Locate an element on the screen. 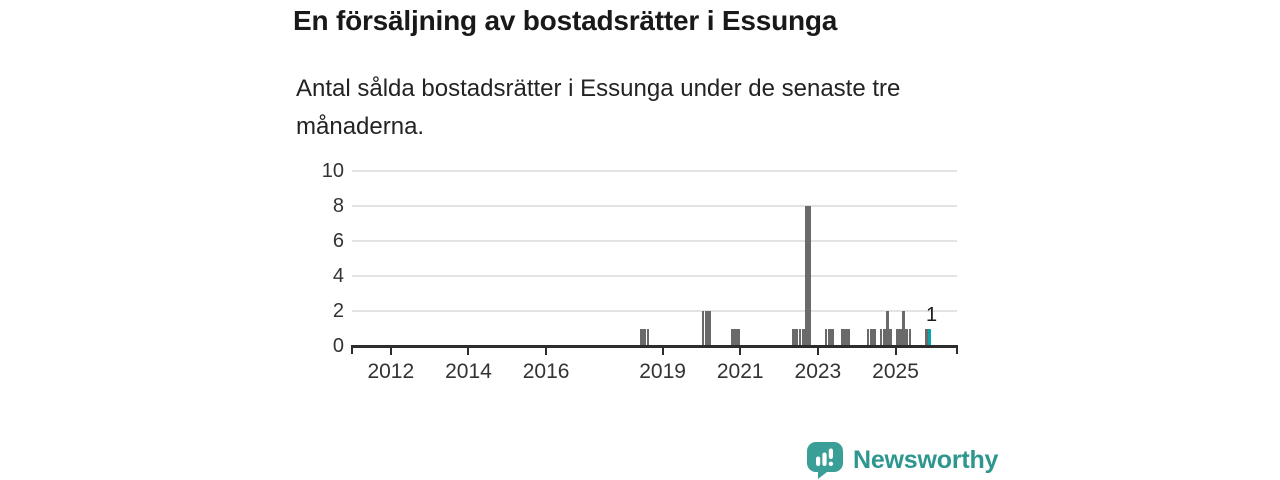  bar-value-label: 1 is located at coordinates (931, 314).